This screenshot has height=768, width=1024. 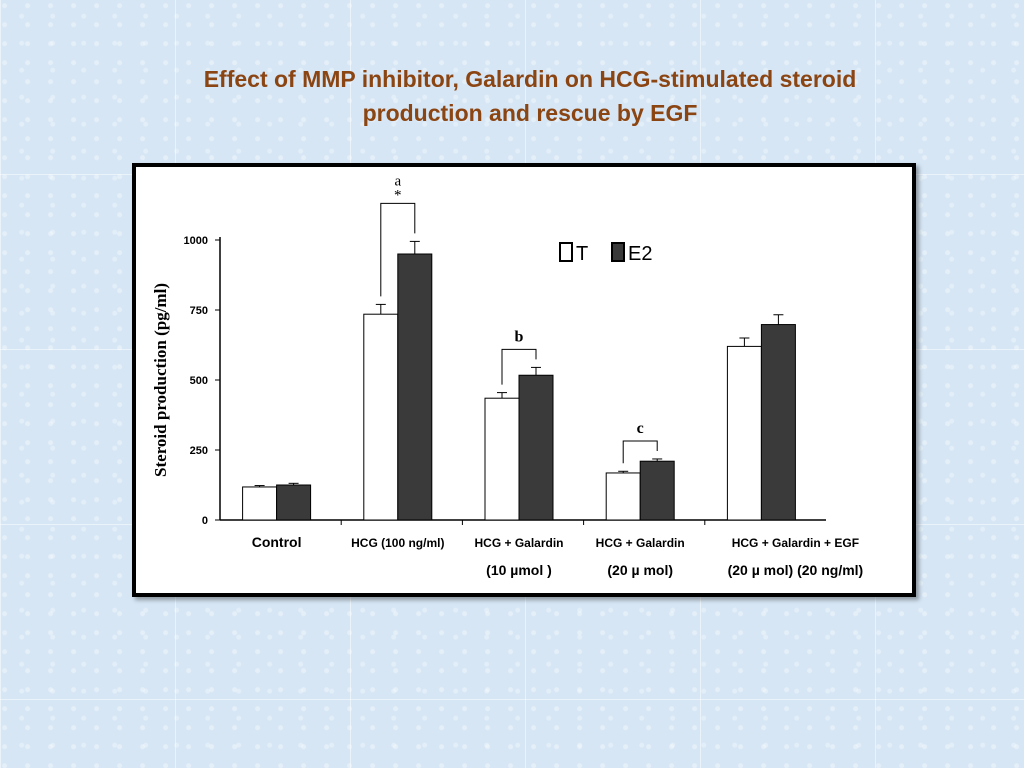 I want to click on x-category-label: Control, so click(x=277, y=542).